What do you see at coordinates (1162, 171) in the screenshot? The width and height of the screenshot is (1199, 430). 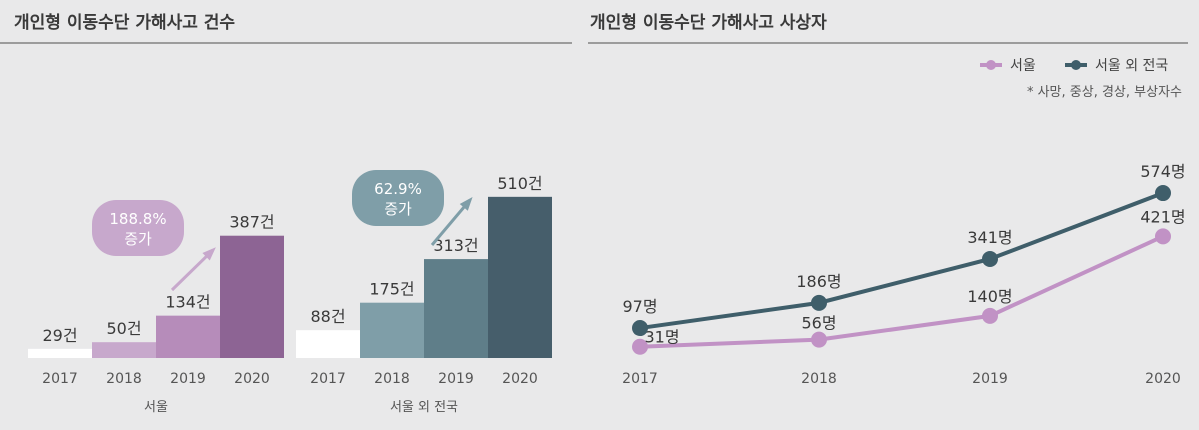 I see `data-label: 574명` at bounding box center [1162, 171].